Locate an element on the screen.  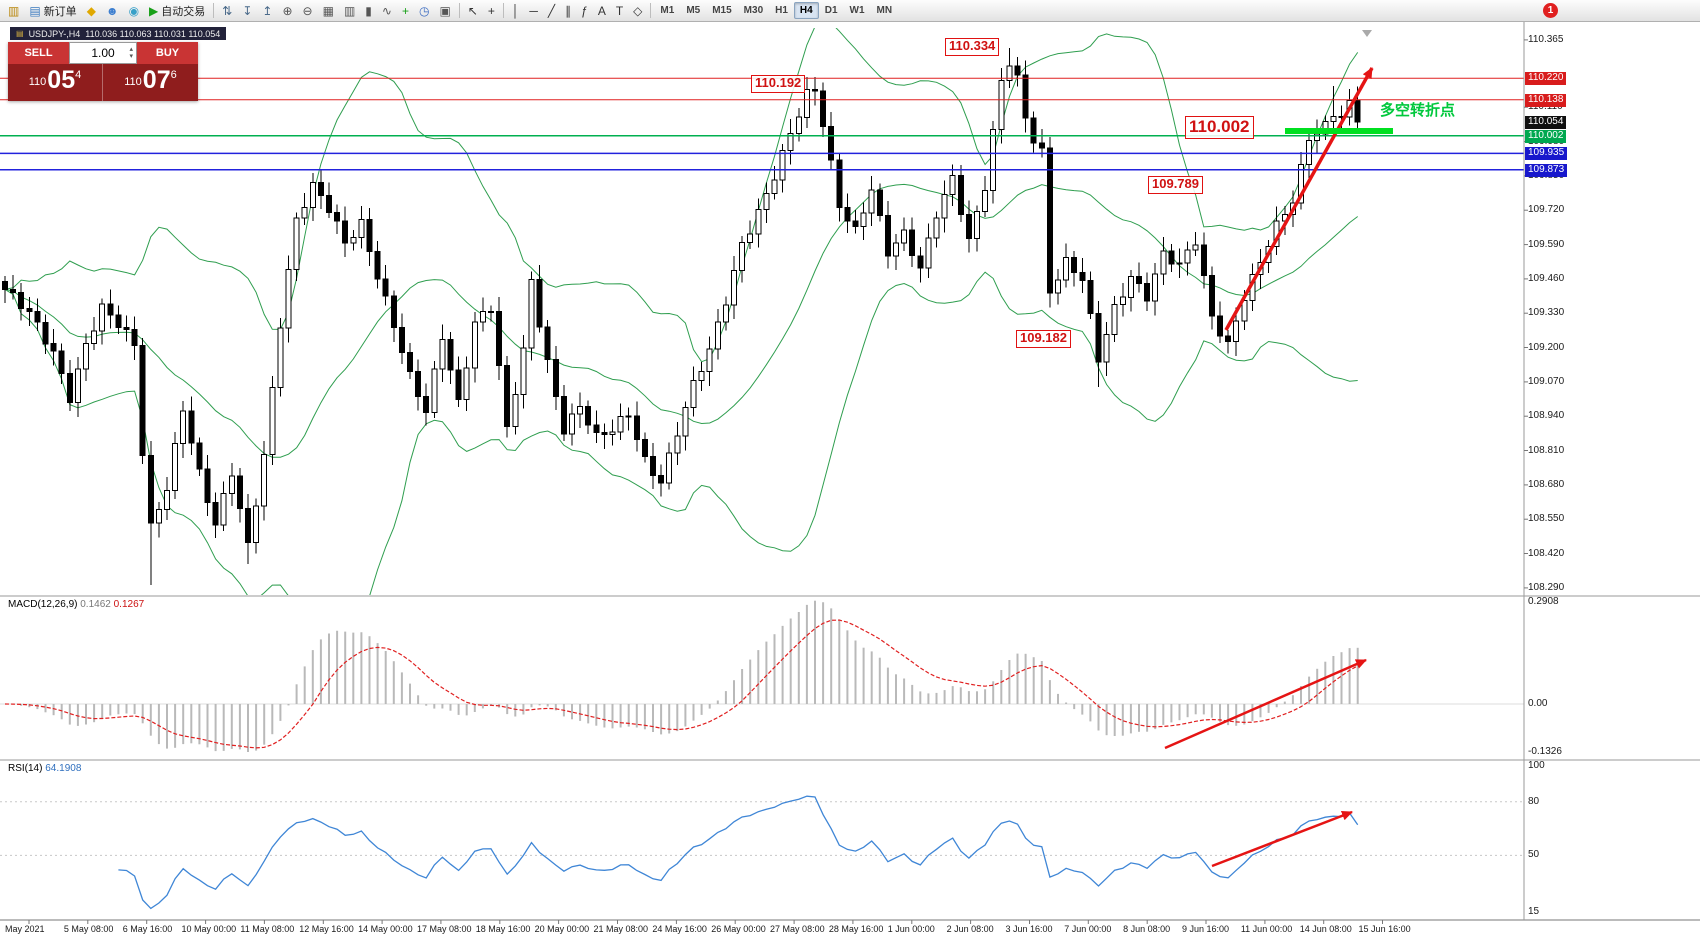
sell-price-main: 05 is located at coordinates (61, 80).